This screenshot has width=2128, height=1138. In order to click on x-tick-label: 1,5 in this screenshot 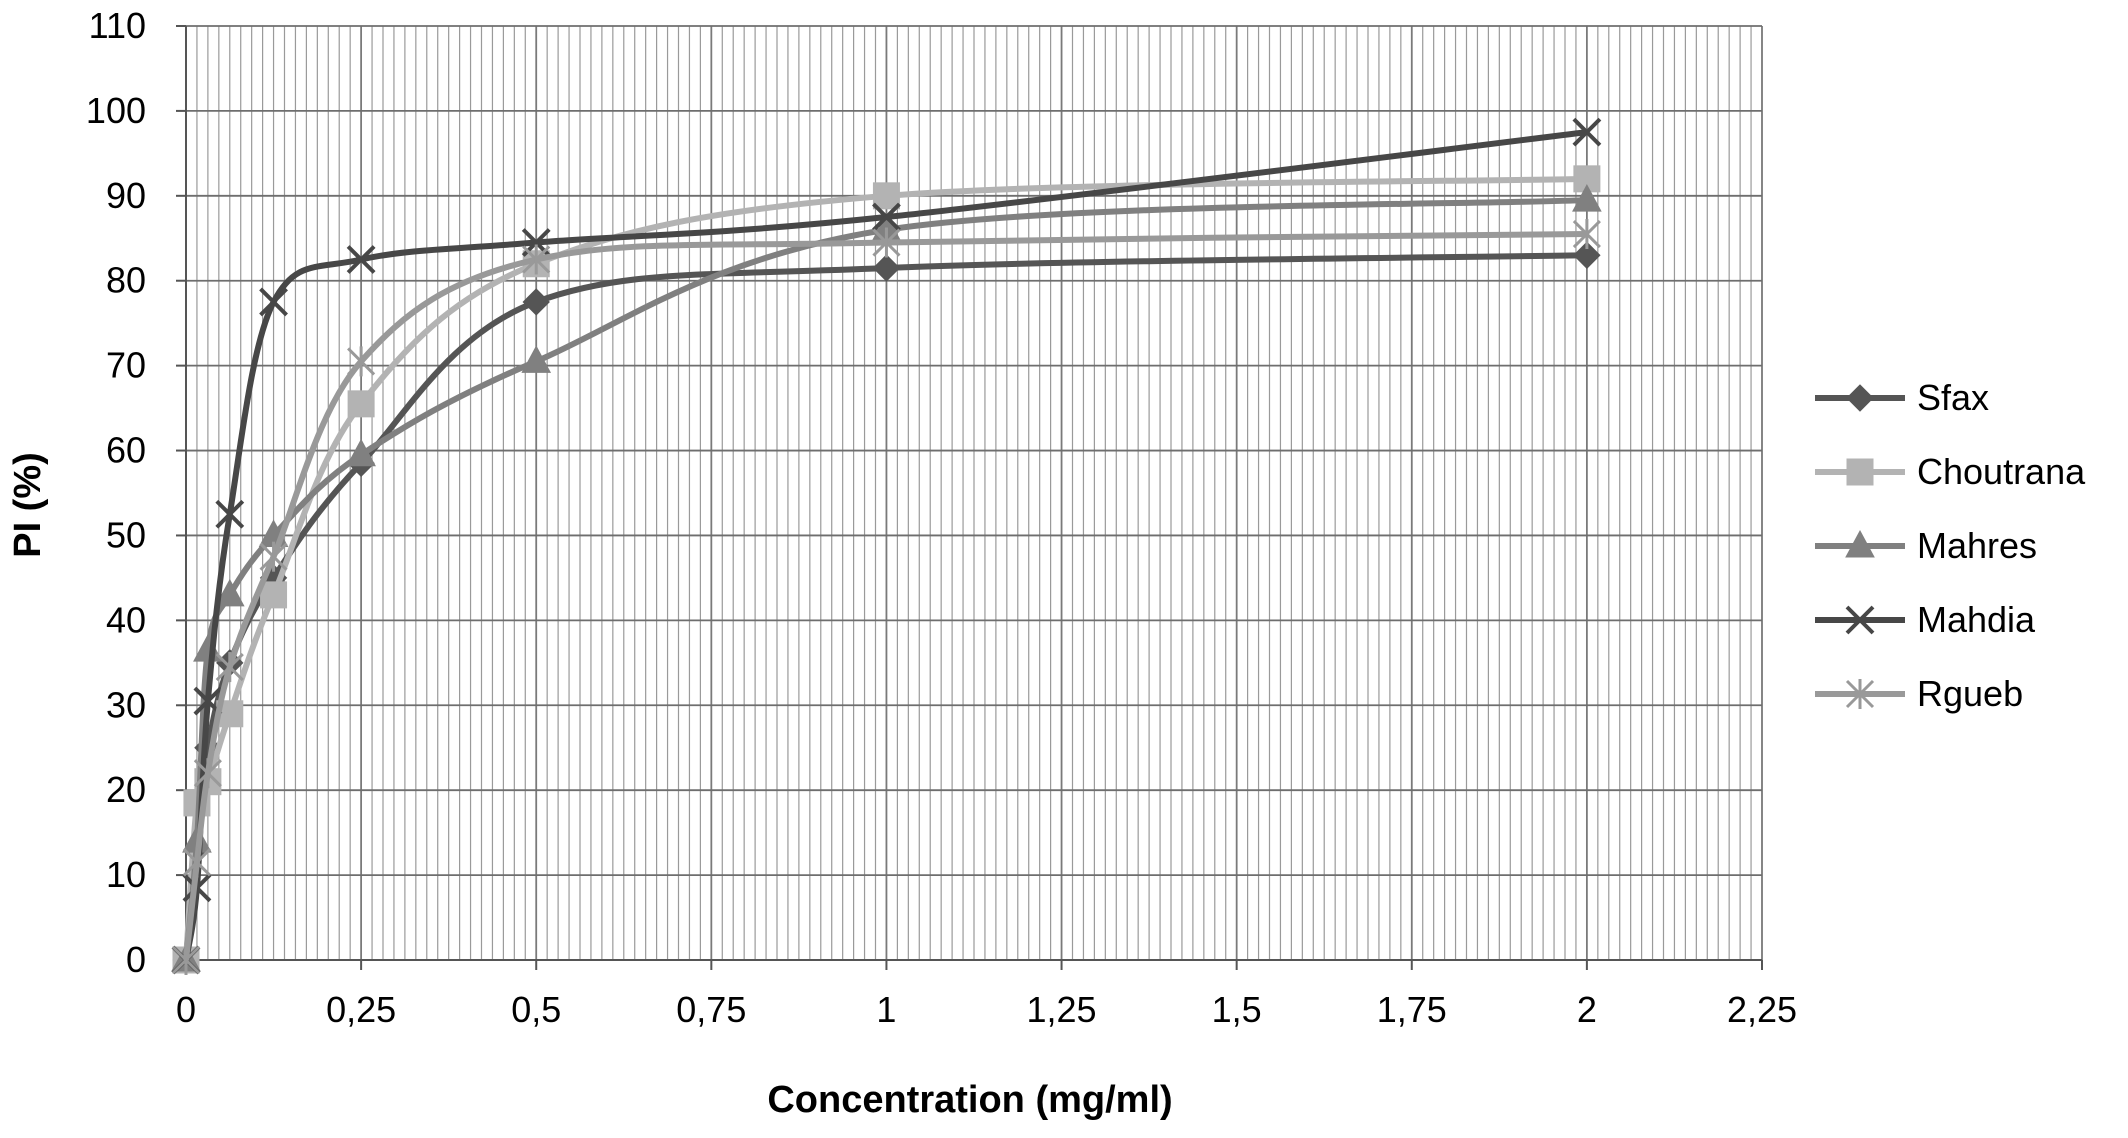, I will do `click(1237, 1009)`.